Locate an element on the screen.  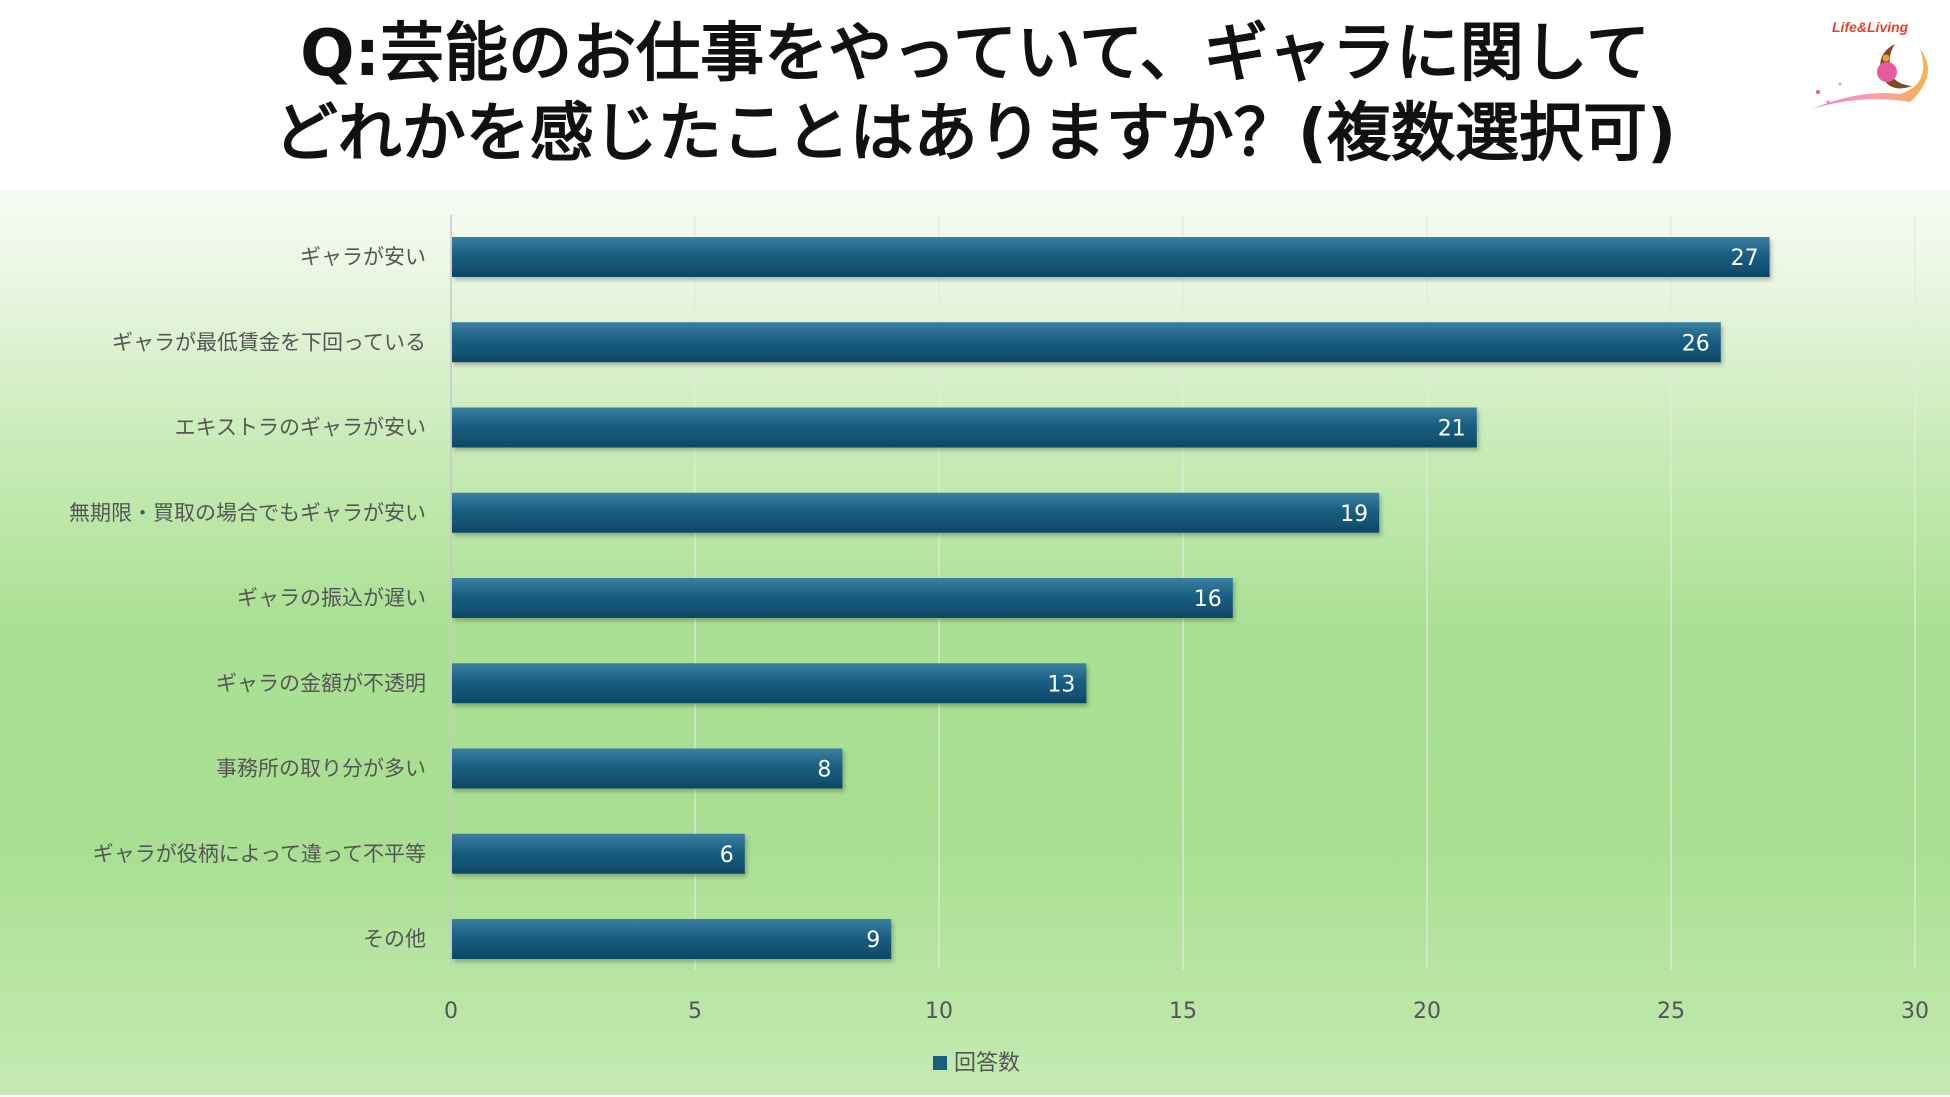
legend-swatch is located at coordinates (940, 1063).